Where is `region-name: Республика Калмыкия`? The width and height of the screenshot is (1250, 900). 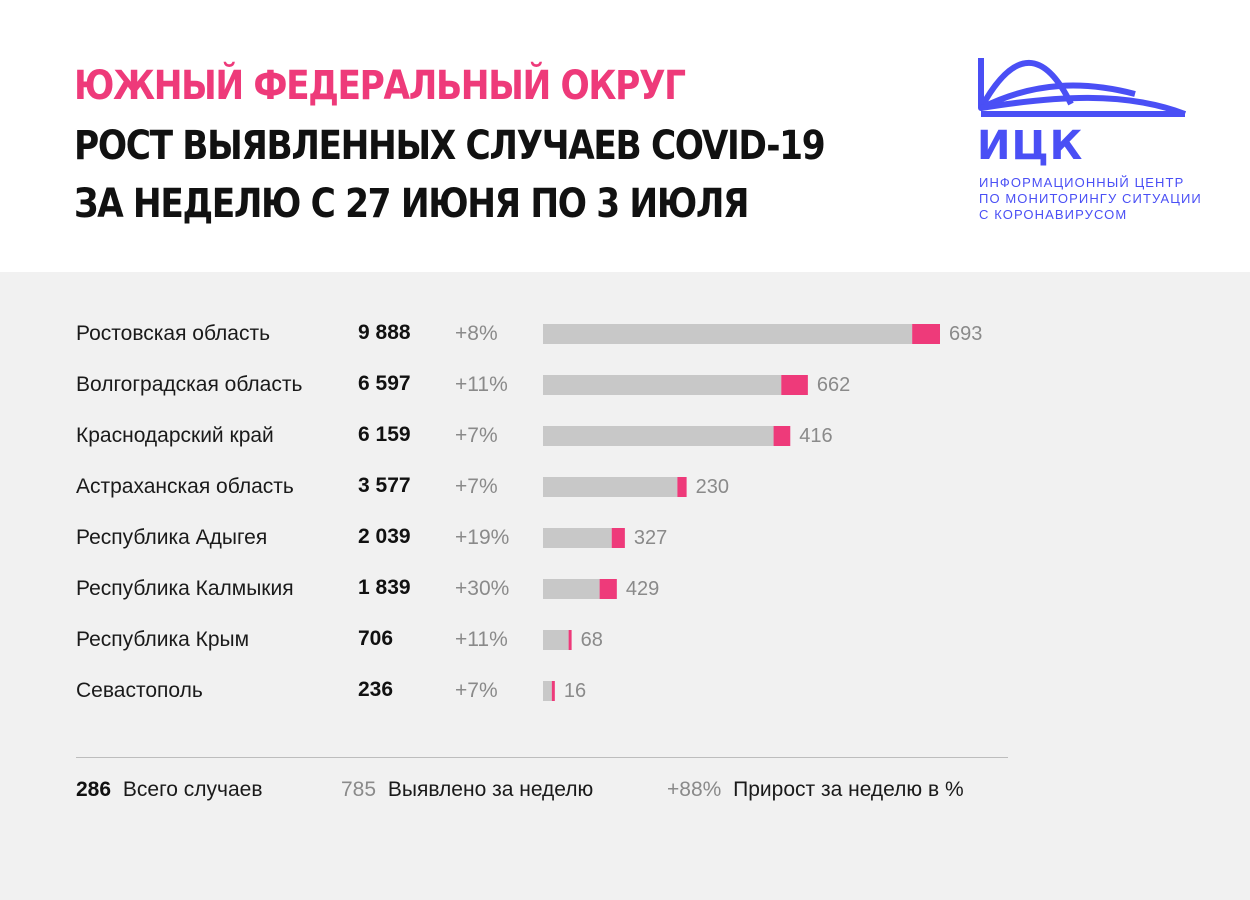
region-name: Республика Калмыкия is located at coordinates (185, 588).